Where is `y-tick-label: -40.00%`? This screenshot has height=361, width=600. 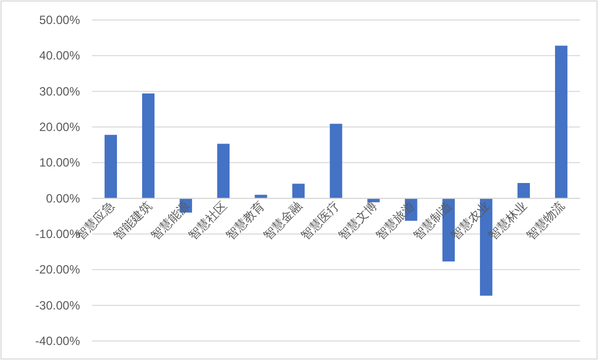
y-tick-label: -40.00% is located at coordinates (57, 341).